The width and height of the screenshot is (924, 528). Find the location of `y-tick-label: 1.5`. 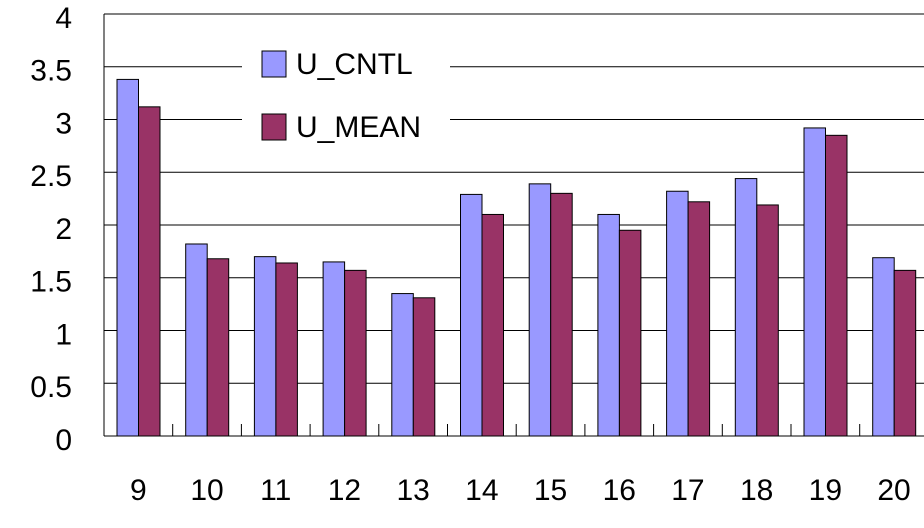

y-tick-label: 1.5 is located at coordinates (51, 282).